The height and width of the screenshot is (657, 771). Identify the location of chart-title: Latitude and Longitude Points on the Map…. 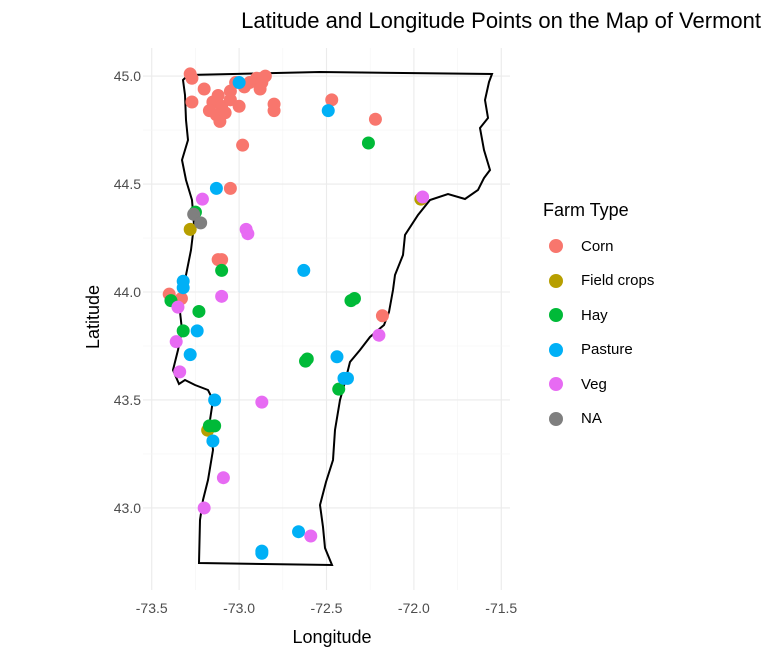
(501, 20).